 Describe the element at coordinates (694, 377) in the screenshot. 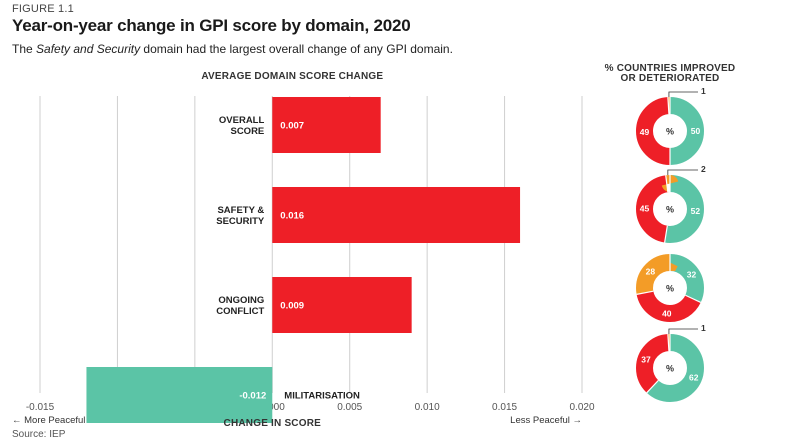

I see `donut-value-label: 62` at that location.